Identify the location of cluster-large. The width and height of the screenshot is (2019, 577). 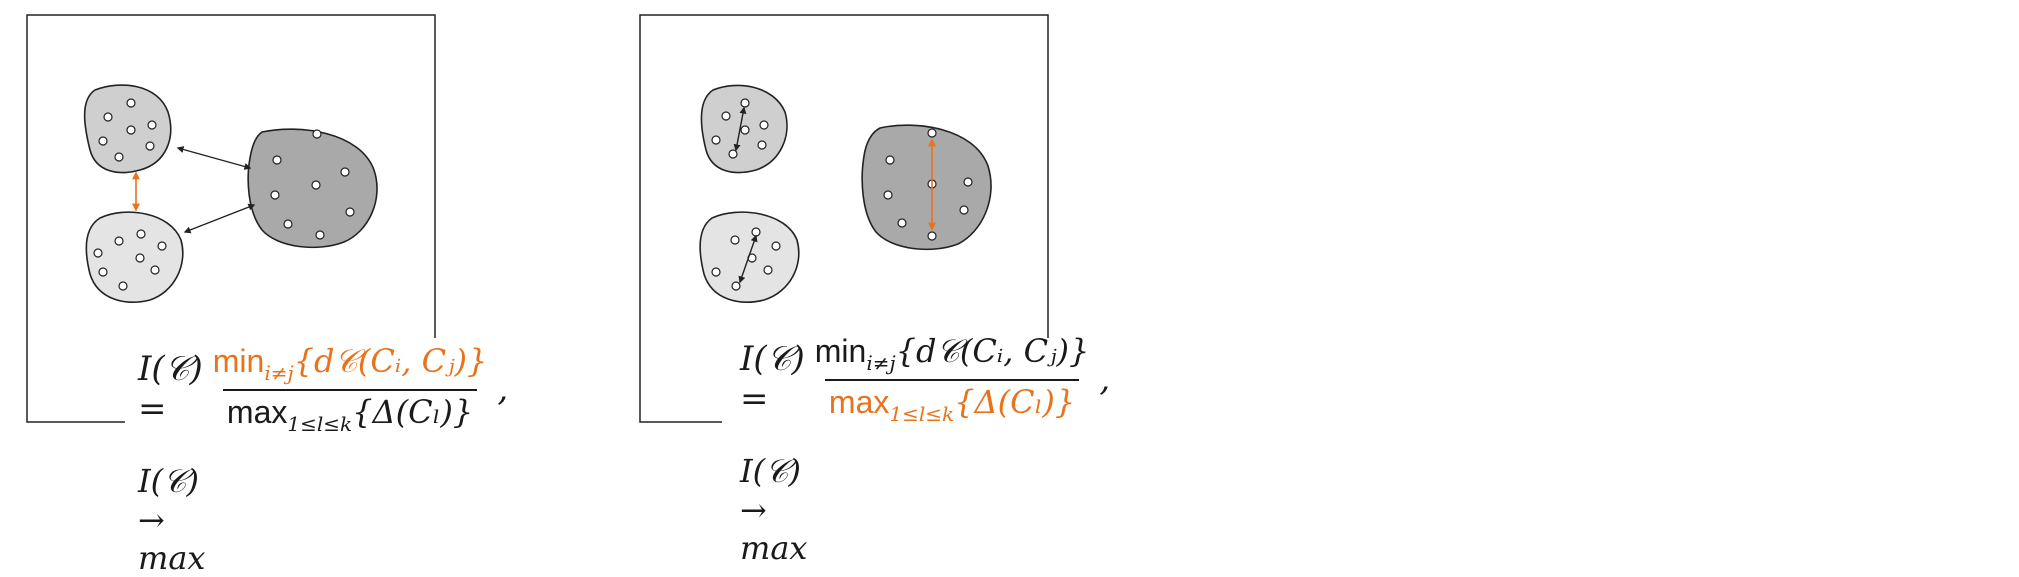
(926, 187).